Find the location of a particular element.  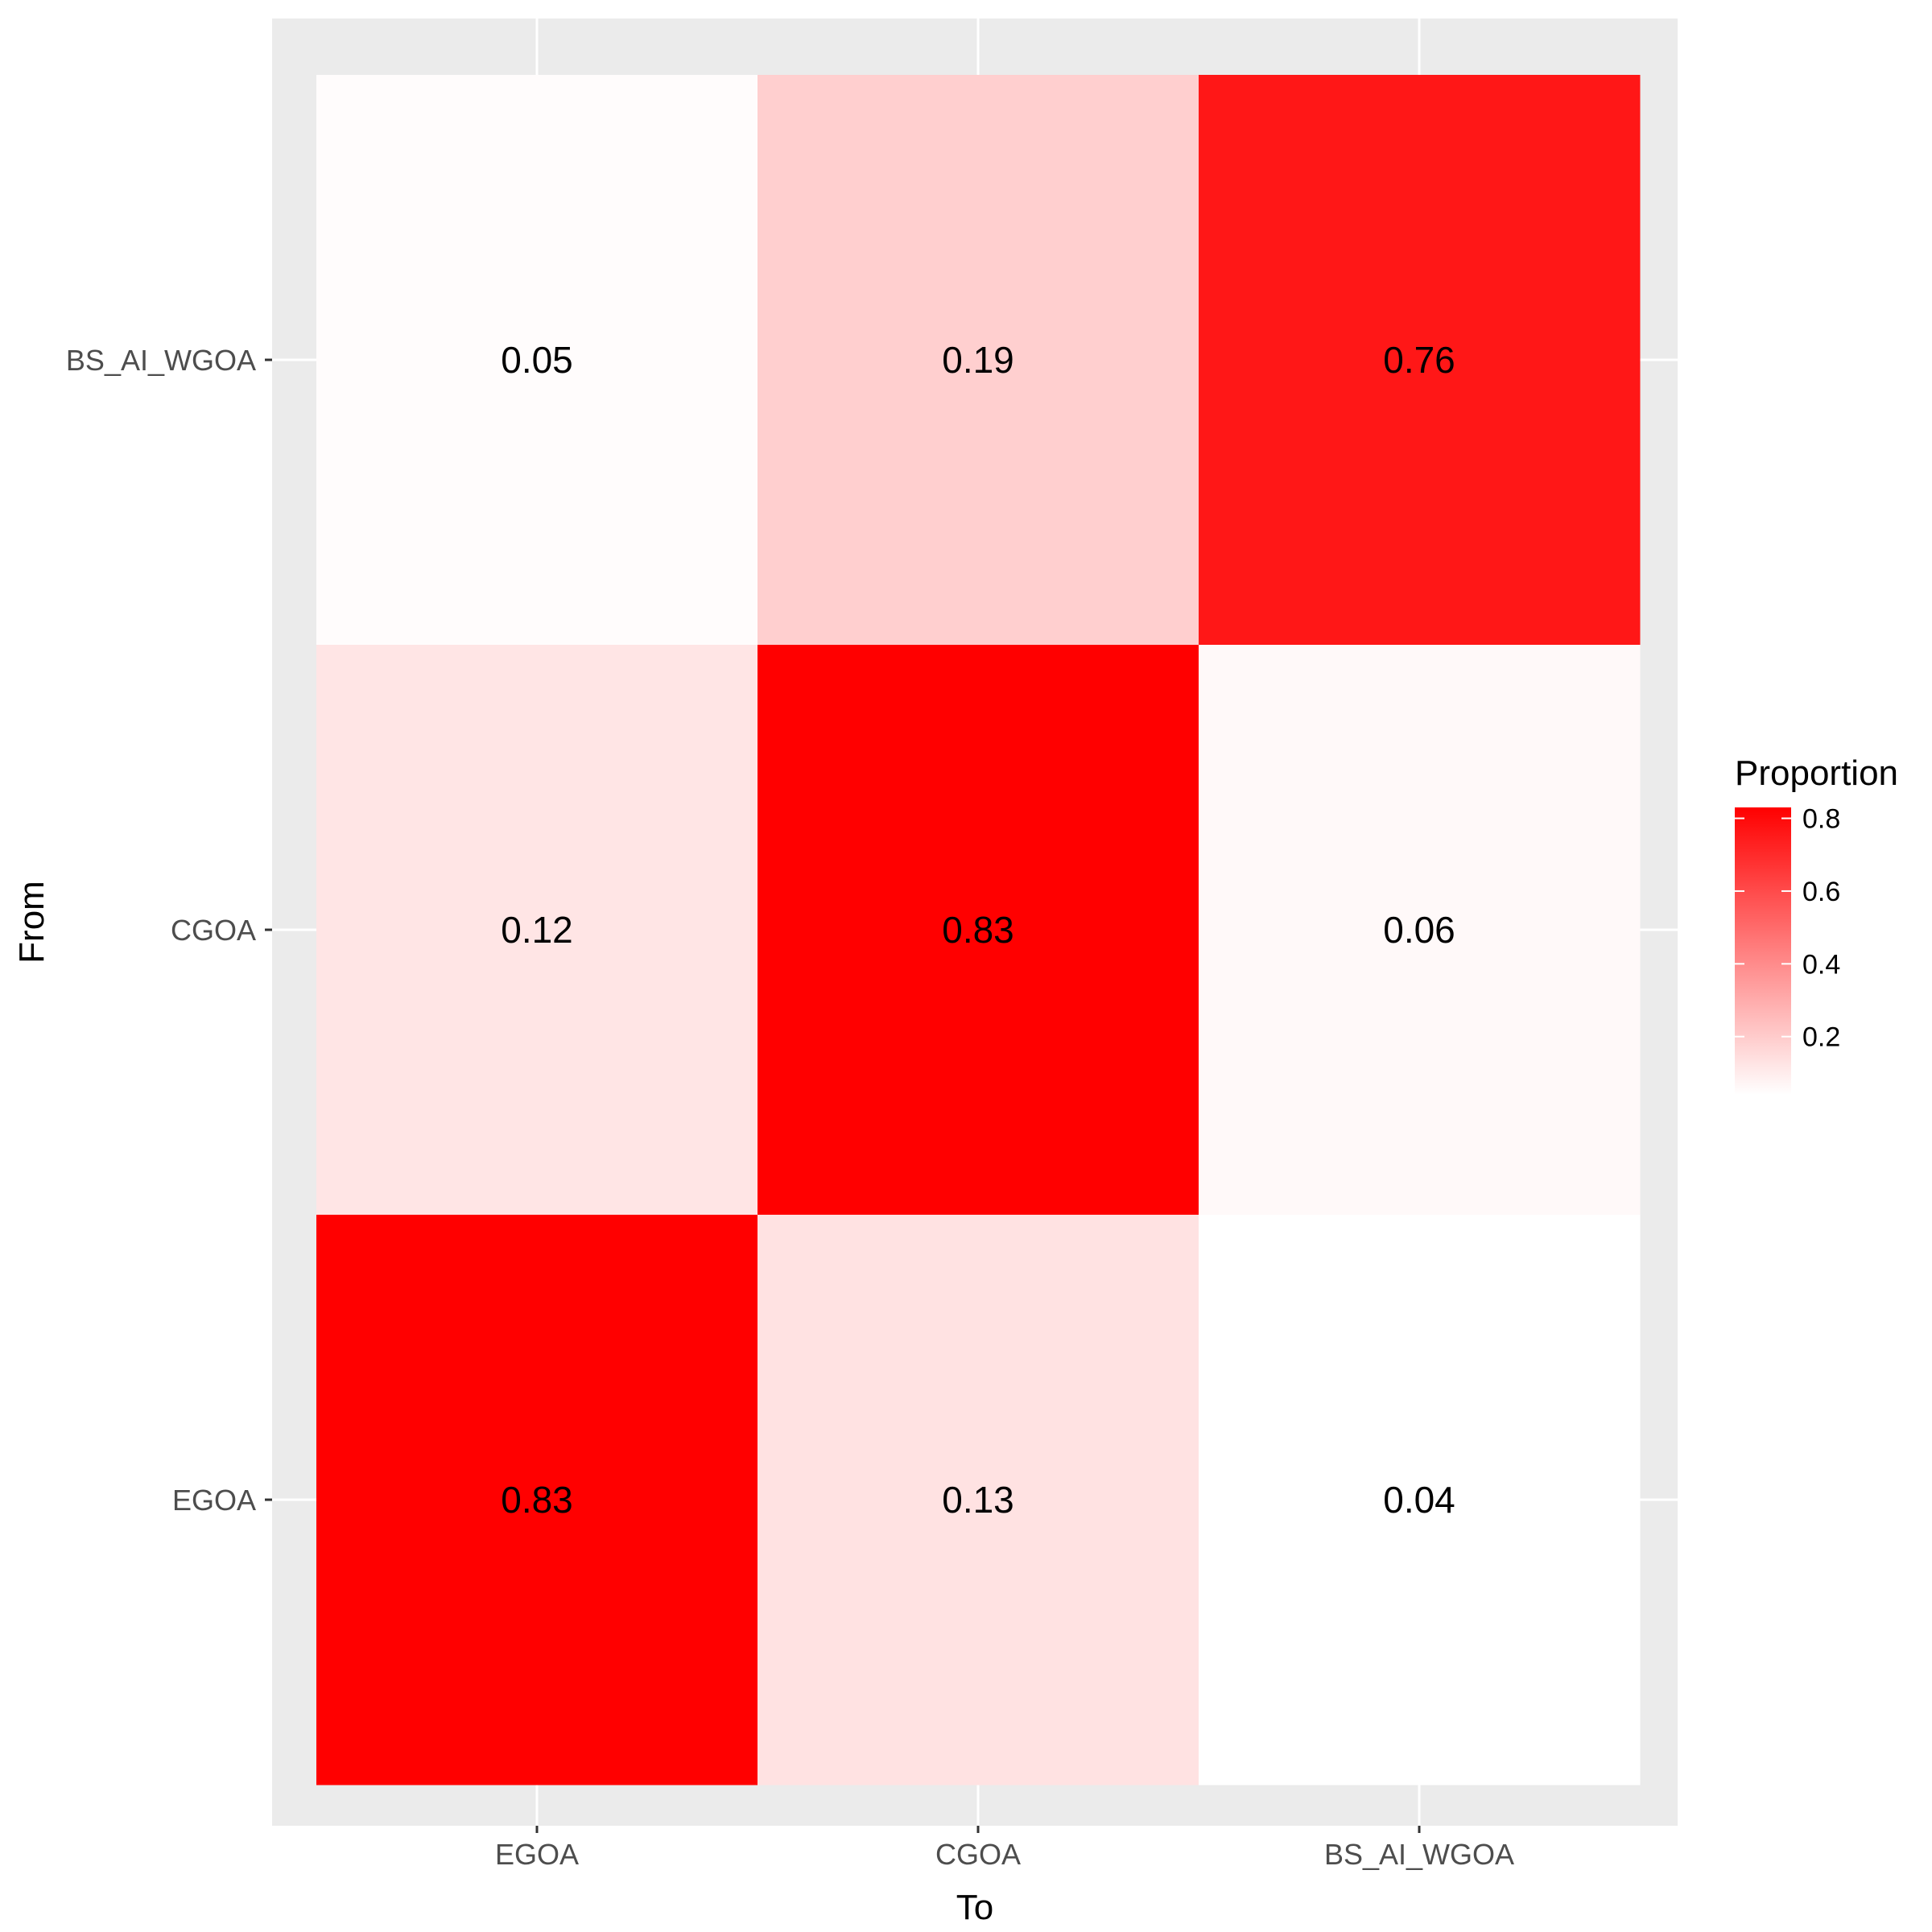

cell-value-label: 0.06 is located at coordinates (1419, 930).